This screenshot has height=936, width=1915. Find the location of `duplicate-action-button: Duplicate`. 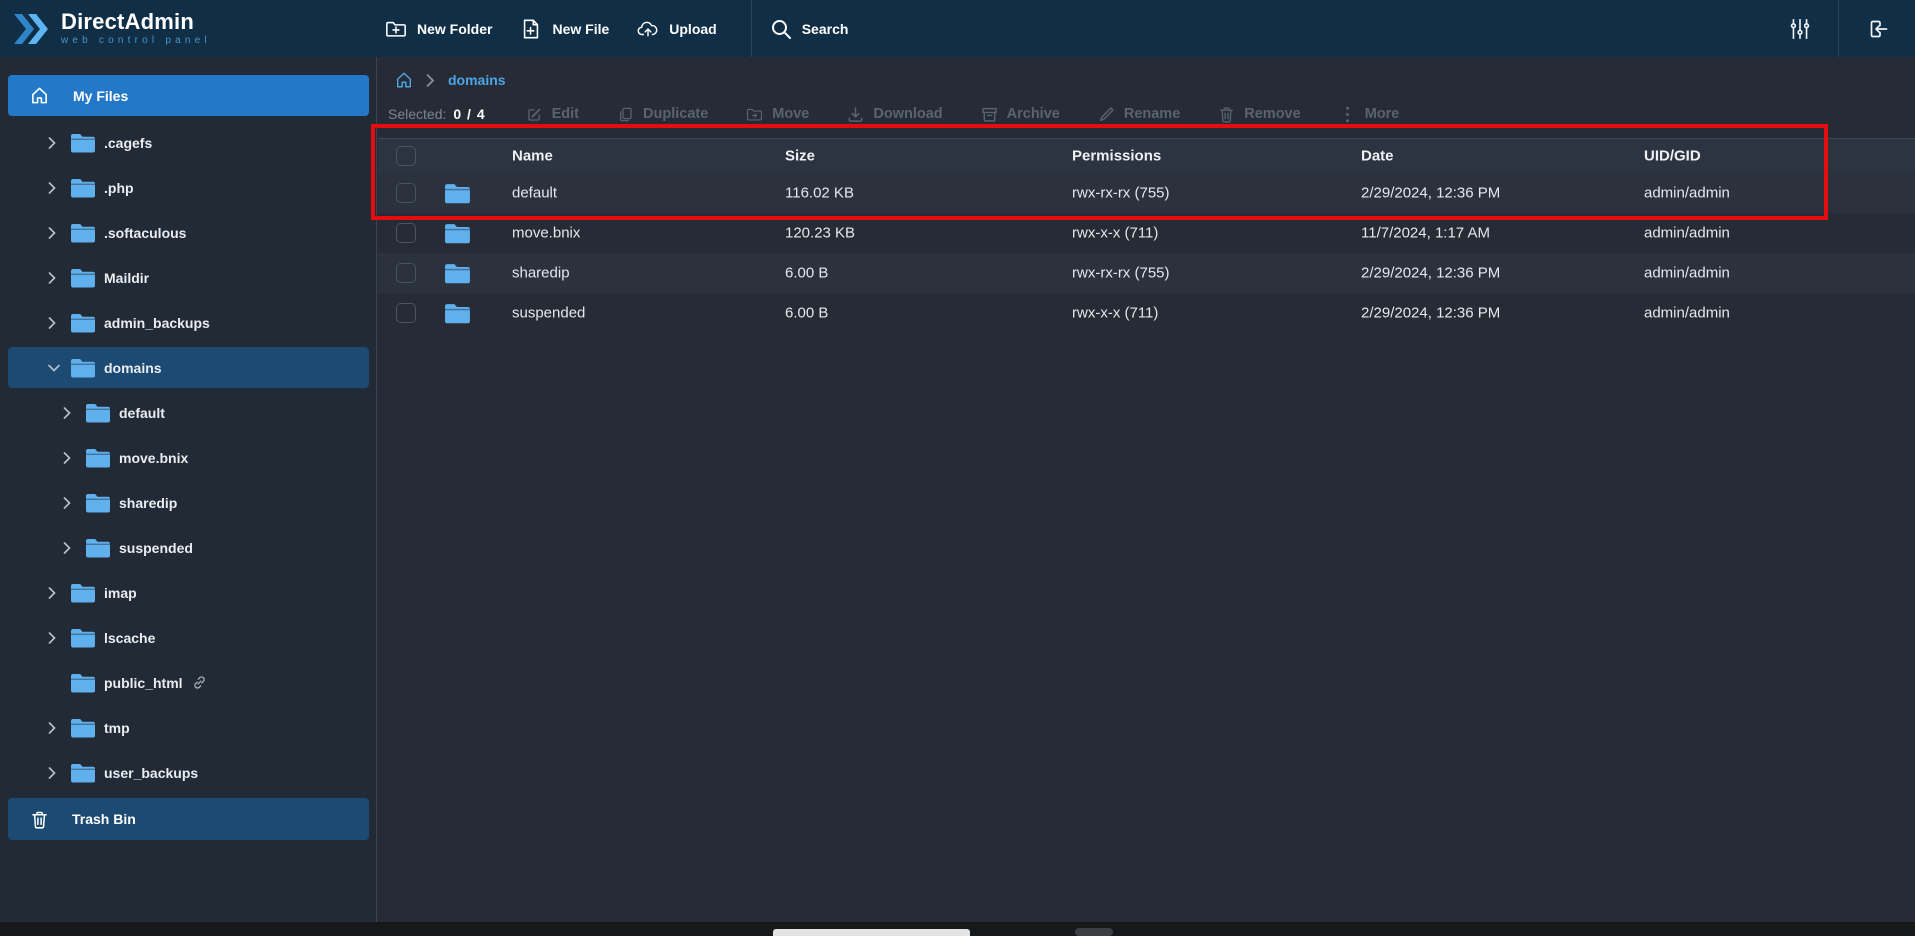

duplicate-action-button: Duplicate is located at coordinates (662, 114).